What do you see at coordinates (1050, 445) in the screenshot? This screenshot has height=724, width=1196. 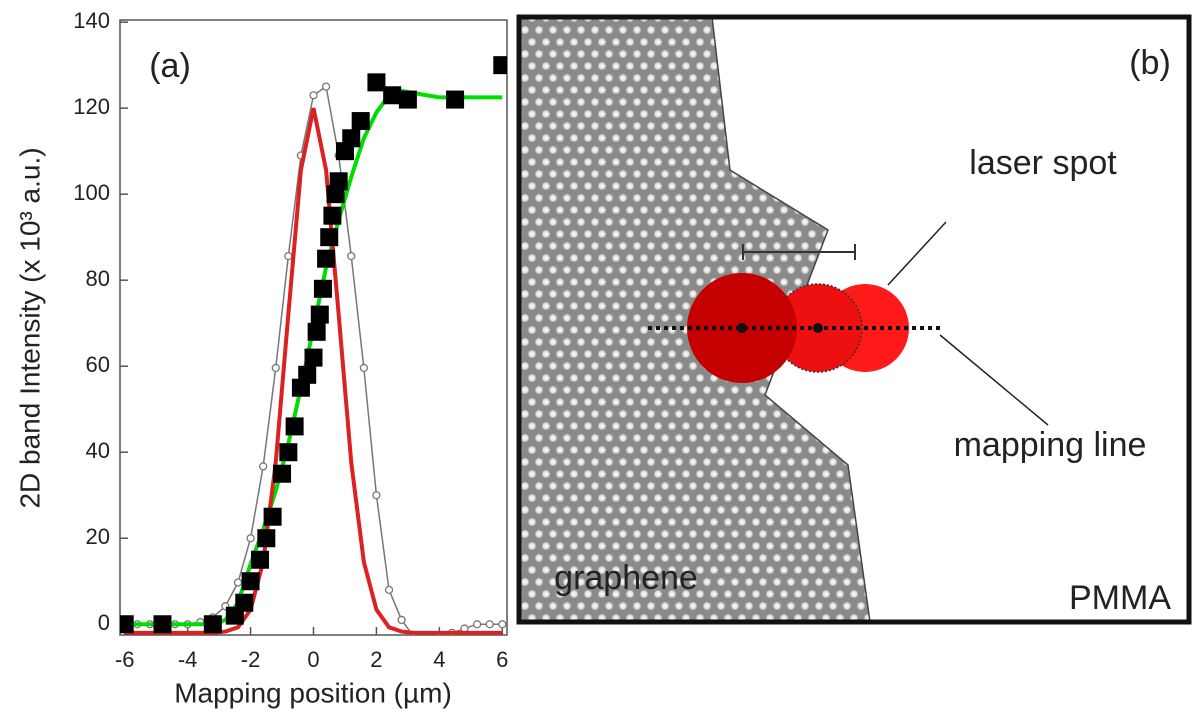 I see `annotation: mapping line` at bounding box center [1050, 445].